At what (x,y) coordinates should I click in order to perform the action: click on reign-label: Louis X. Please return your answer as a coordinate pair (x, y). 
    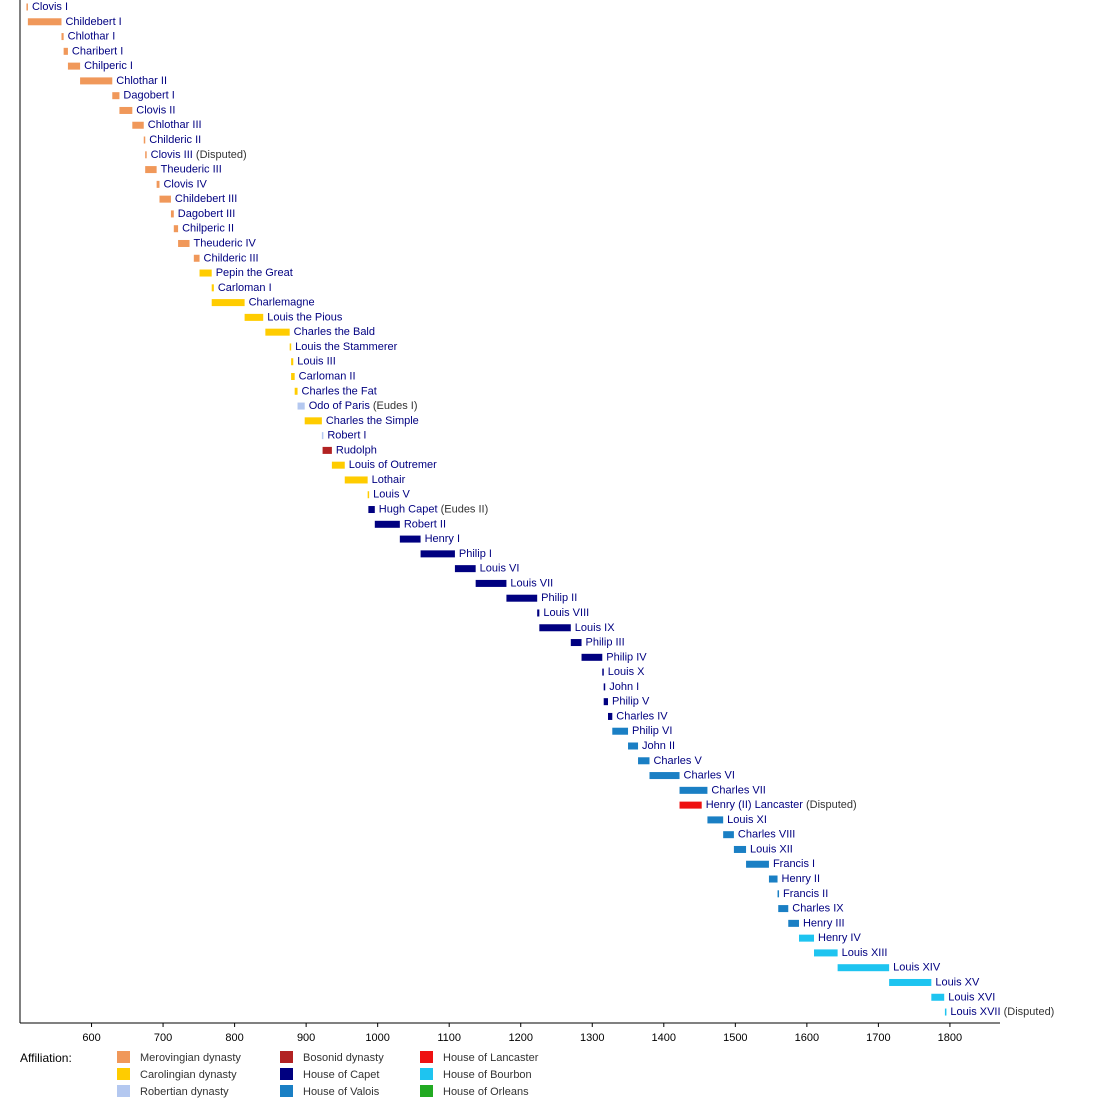
    Looking at the image, I should click on (626, 672).